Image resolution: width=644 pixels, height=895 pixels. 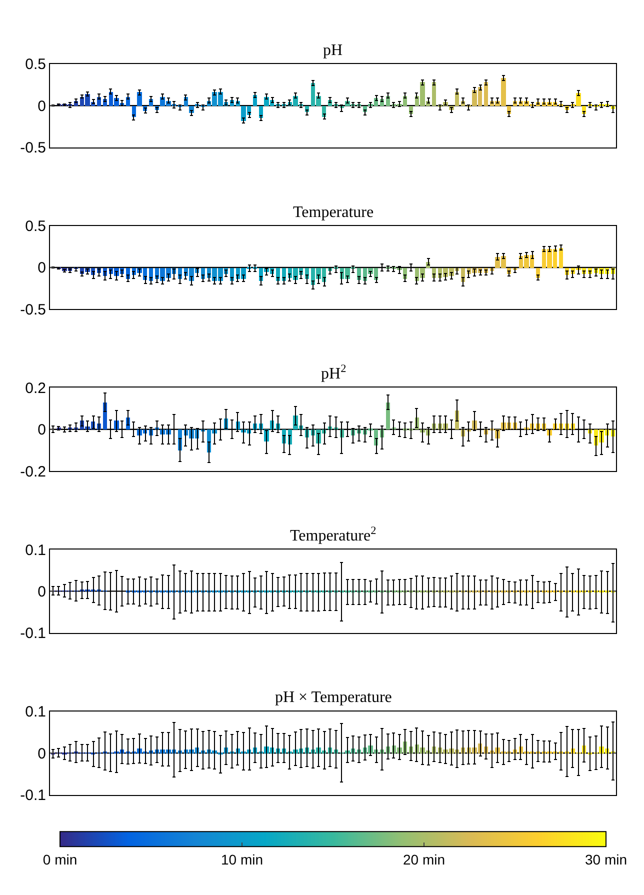 What do you see at coordinates (333, 697) in the screenshot?
I see `chart-title: pH × Temperature` at bounding box center [333, 697].